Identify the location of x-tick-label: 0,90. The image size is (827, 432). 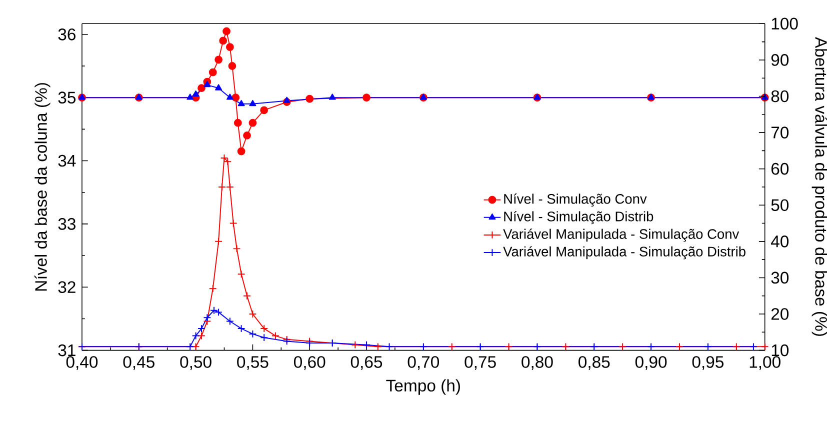
(651, 363).